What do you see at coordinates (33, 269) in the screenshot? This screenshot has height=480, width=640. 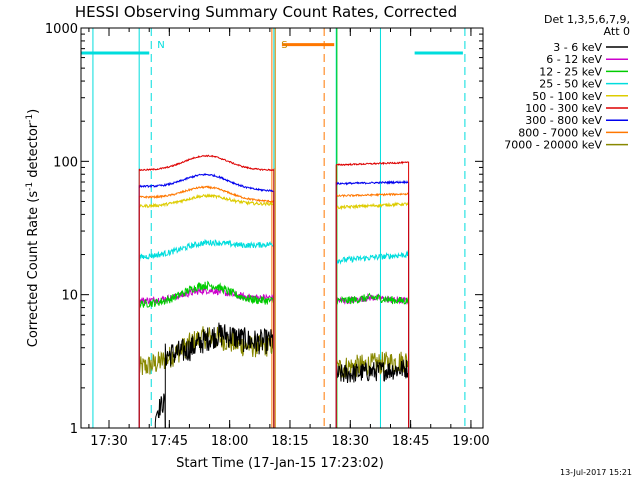 I see `y-axis-label-main: Corrected Count Rate (s` at bounding box center [33, 269].